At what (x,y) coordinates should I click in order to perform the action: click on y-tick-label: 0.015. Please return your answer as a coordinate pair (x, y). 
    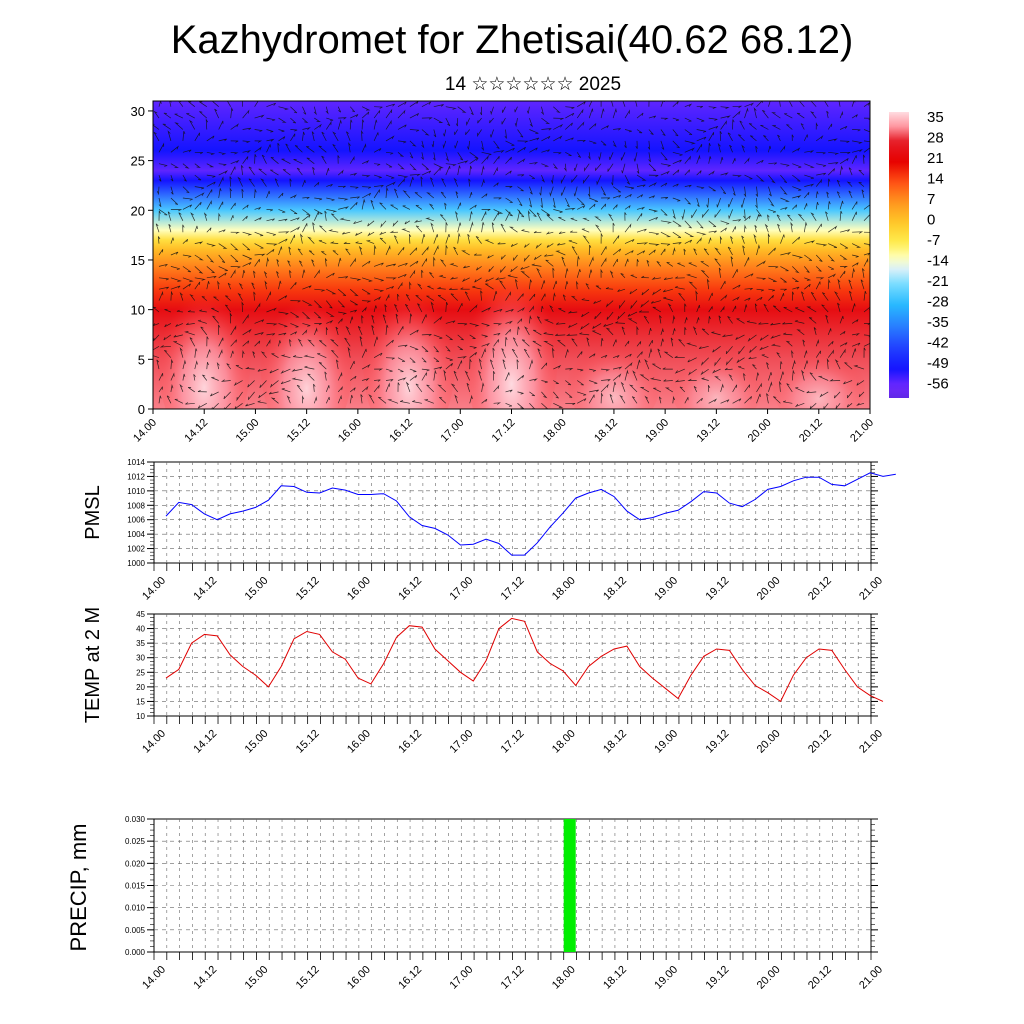
    Looking at the image, I should click on (135, 886).